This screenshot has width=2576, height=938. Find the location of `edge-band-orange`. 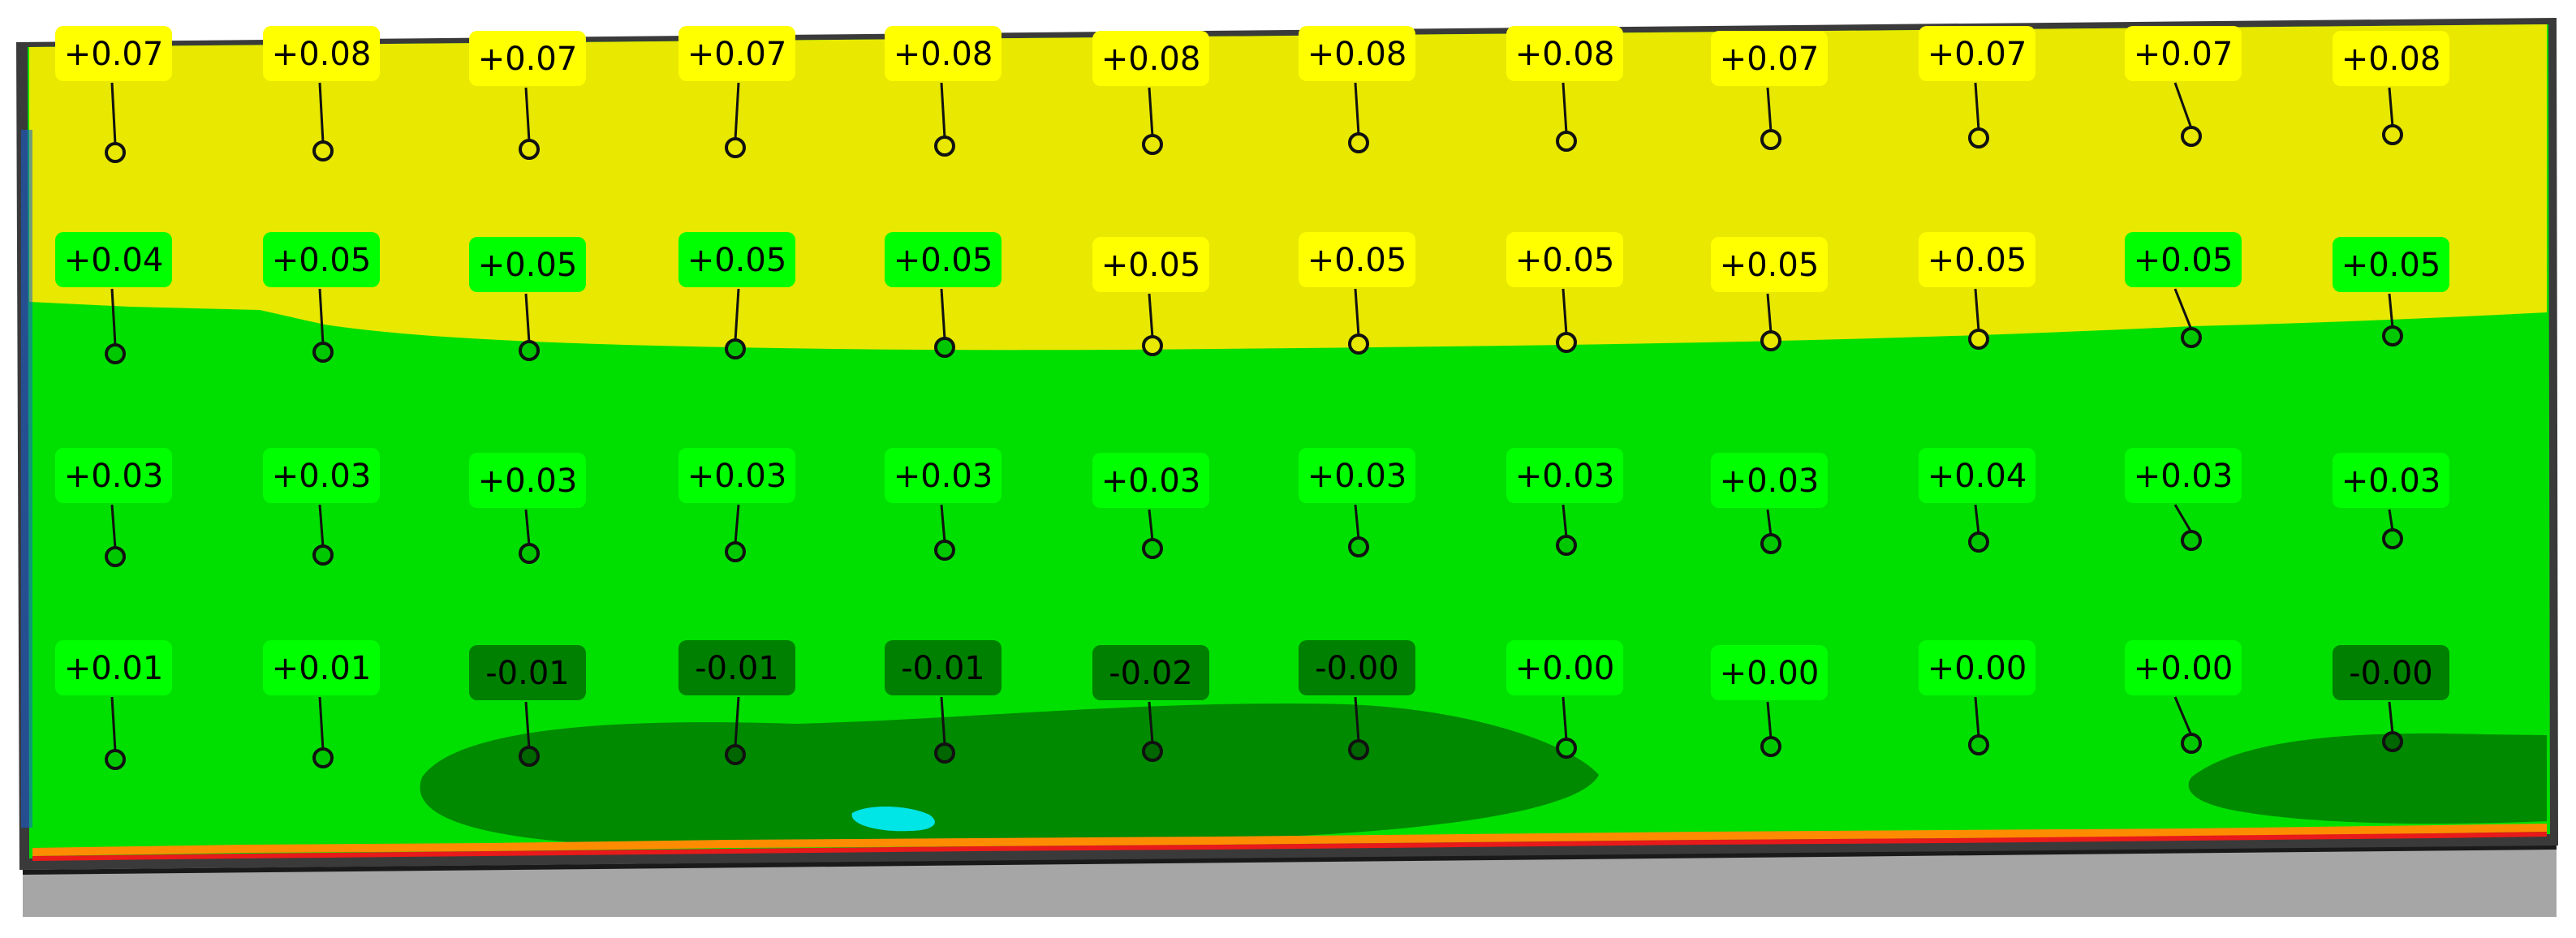

edge-band-orange is located at coordinates (1290, 840).